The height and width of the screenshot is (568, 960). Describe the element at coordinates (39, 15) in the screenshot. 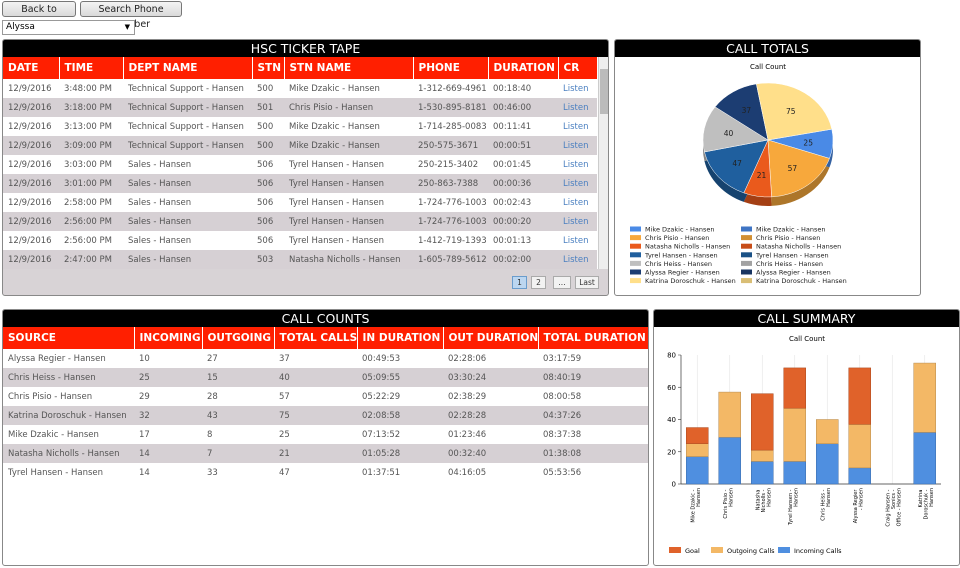

I see `back-button: Back to Reports` at that location.